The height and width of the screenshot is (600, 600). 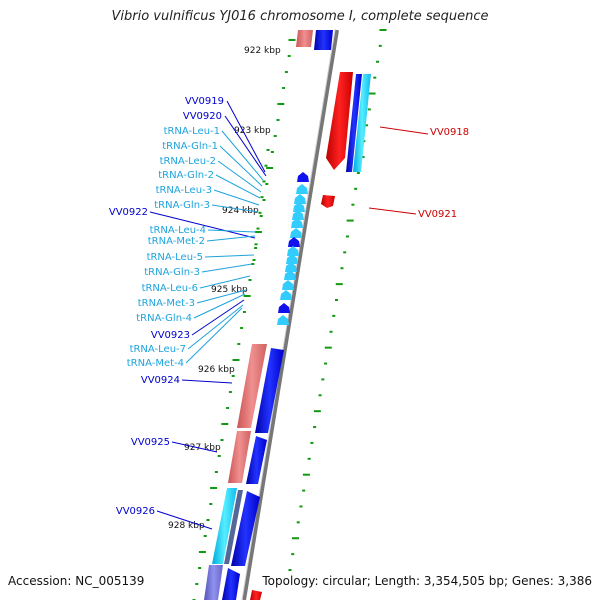 What do you see at coordinates (158, 349) in the screenshot?
I see `label-trna-leu-7: tRNA-Leu-7` at bounding box center [158, 349].